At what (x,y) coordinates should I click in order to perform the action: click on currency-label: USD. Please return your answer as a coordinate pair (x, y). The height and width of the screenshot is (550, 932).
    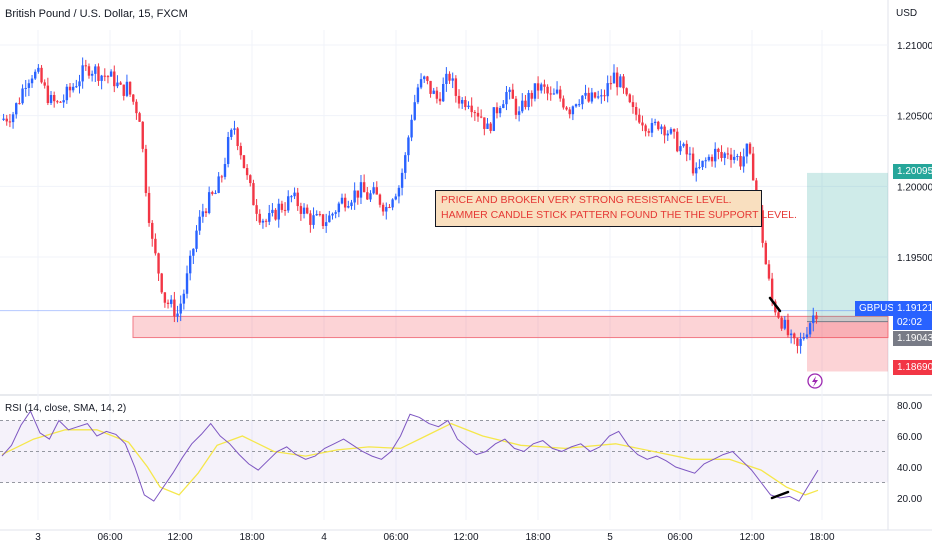
    Looking at the image, I should click on (907, 13).